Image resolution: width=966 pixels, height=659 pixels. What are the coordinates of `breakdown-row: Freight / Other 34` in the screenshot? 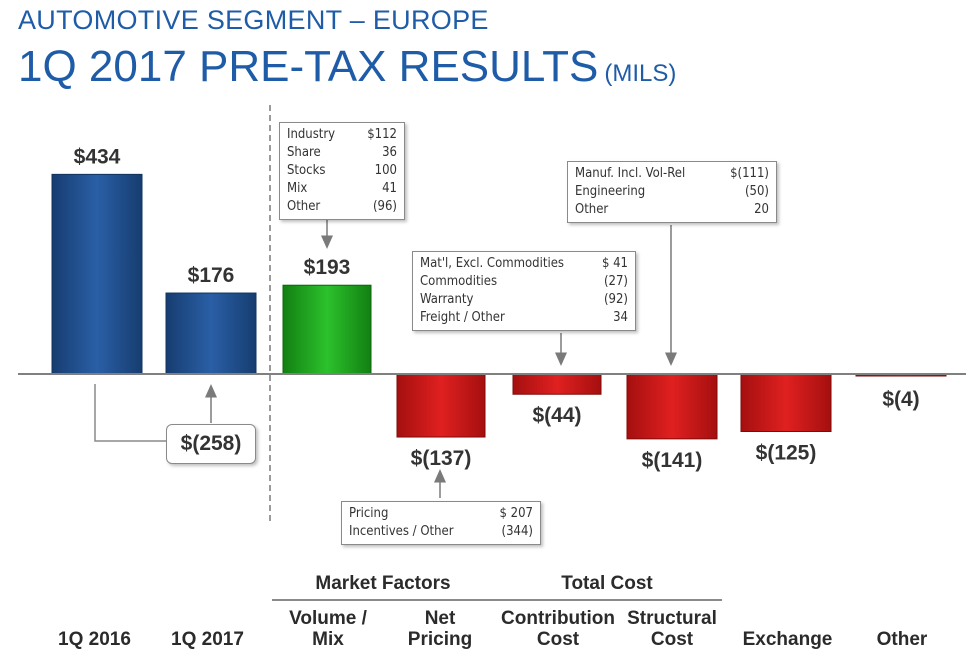 It's located at (524, 318).